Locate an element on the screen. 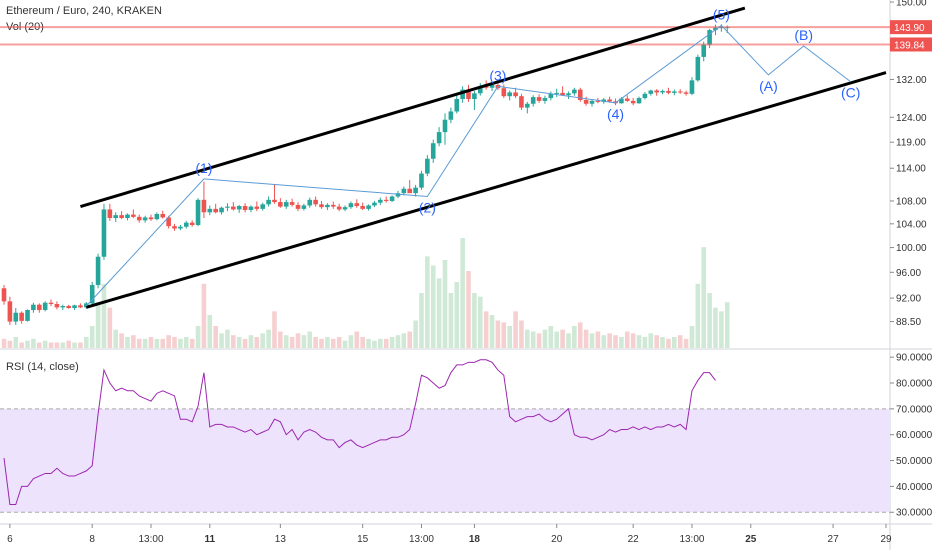 The height and width of the screenshot is (550, 932). rsi-tick-label: 90.0000 is located at coordinates (914, 358).